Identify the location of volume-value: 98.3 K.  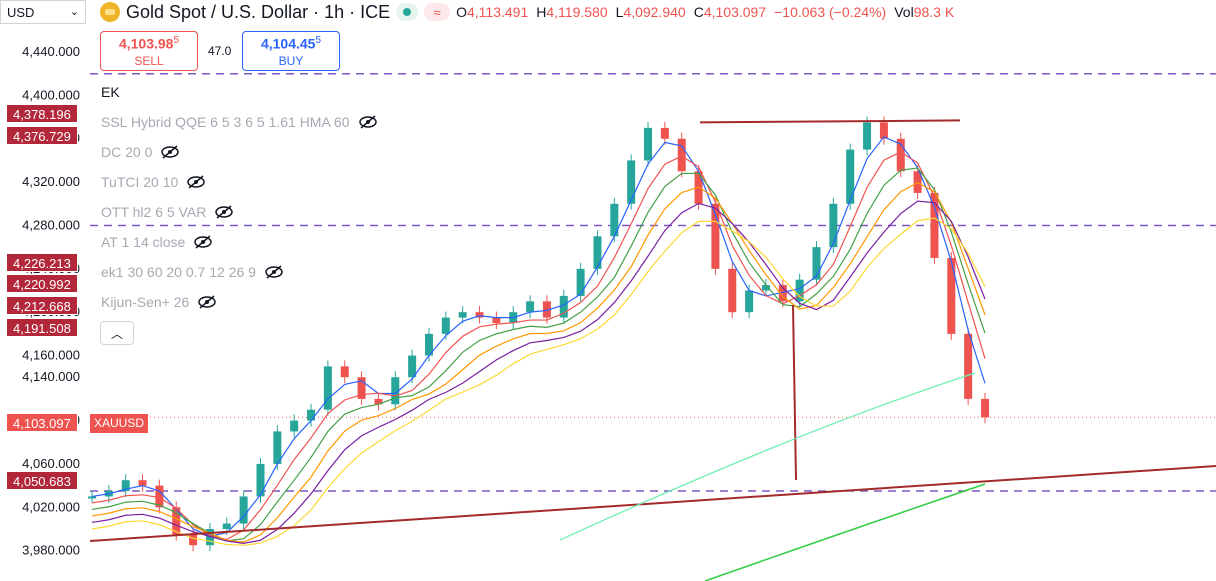
(934, 12).